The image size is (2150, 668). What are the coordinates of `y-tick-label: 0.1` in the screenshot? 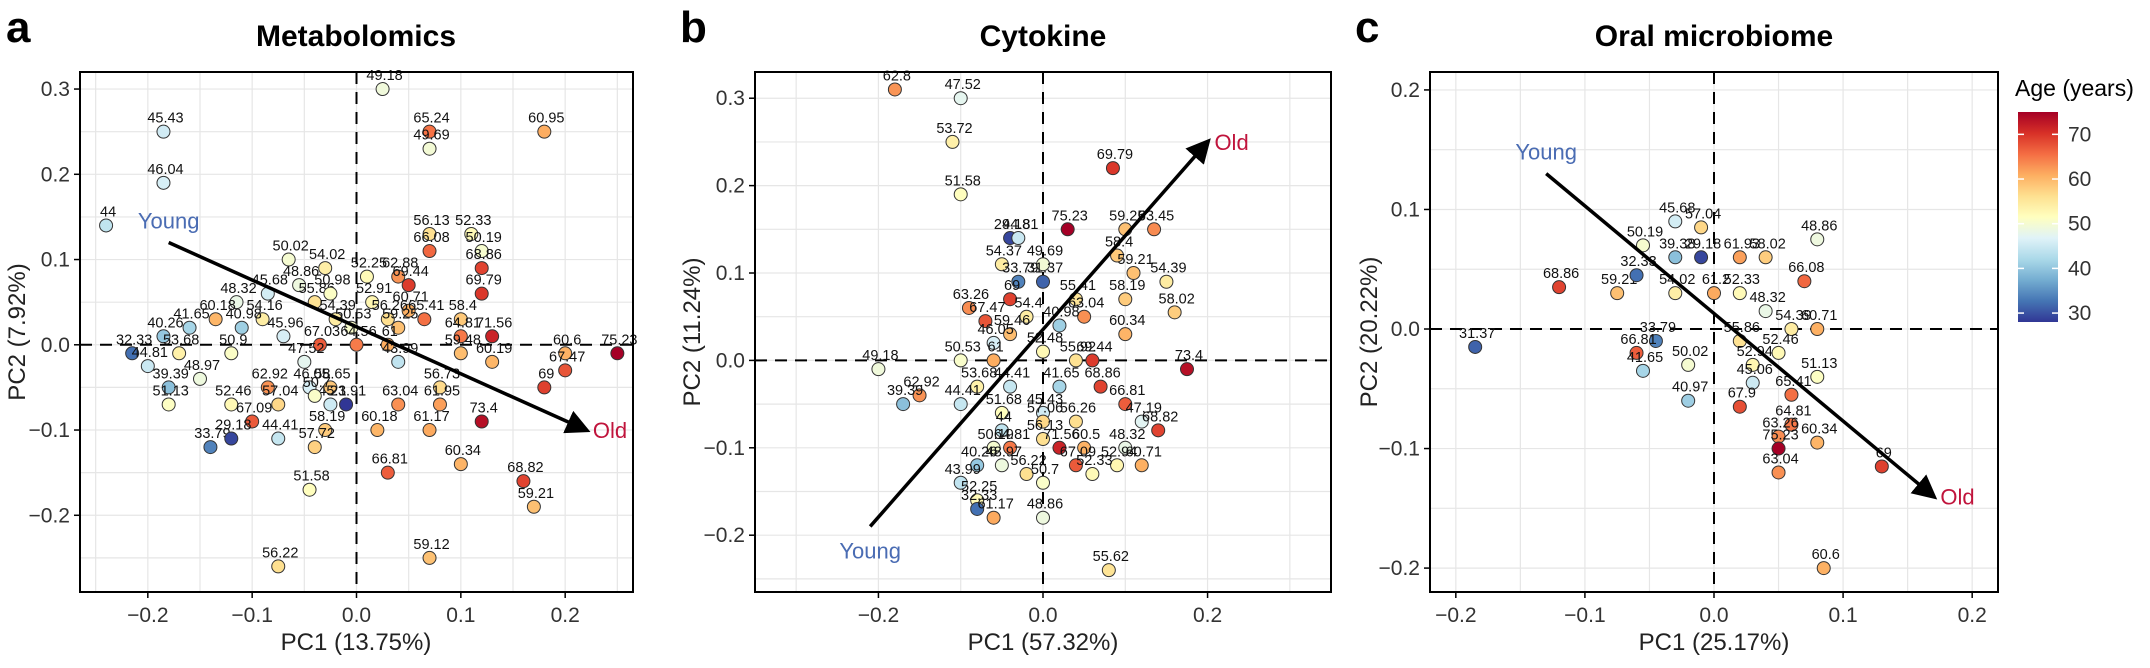 It's located at (730, 273).